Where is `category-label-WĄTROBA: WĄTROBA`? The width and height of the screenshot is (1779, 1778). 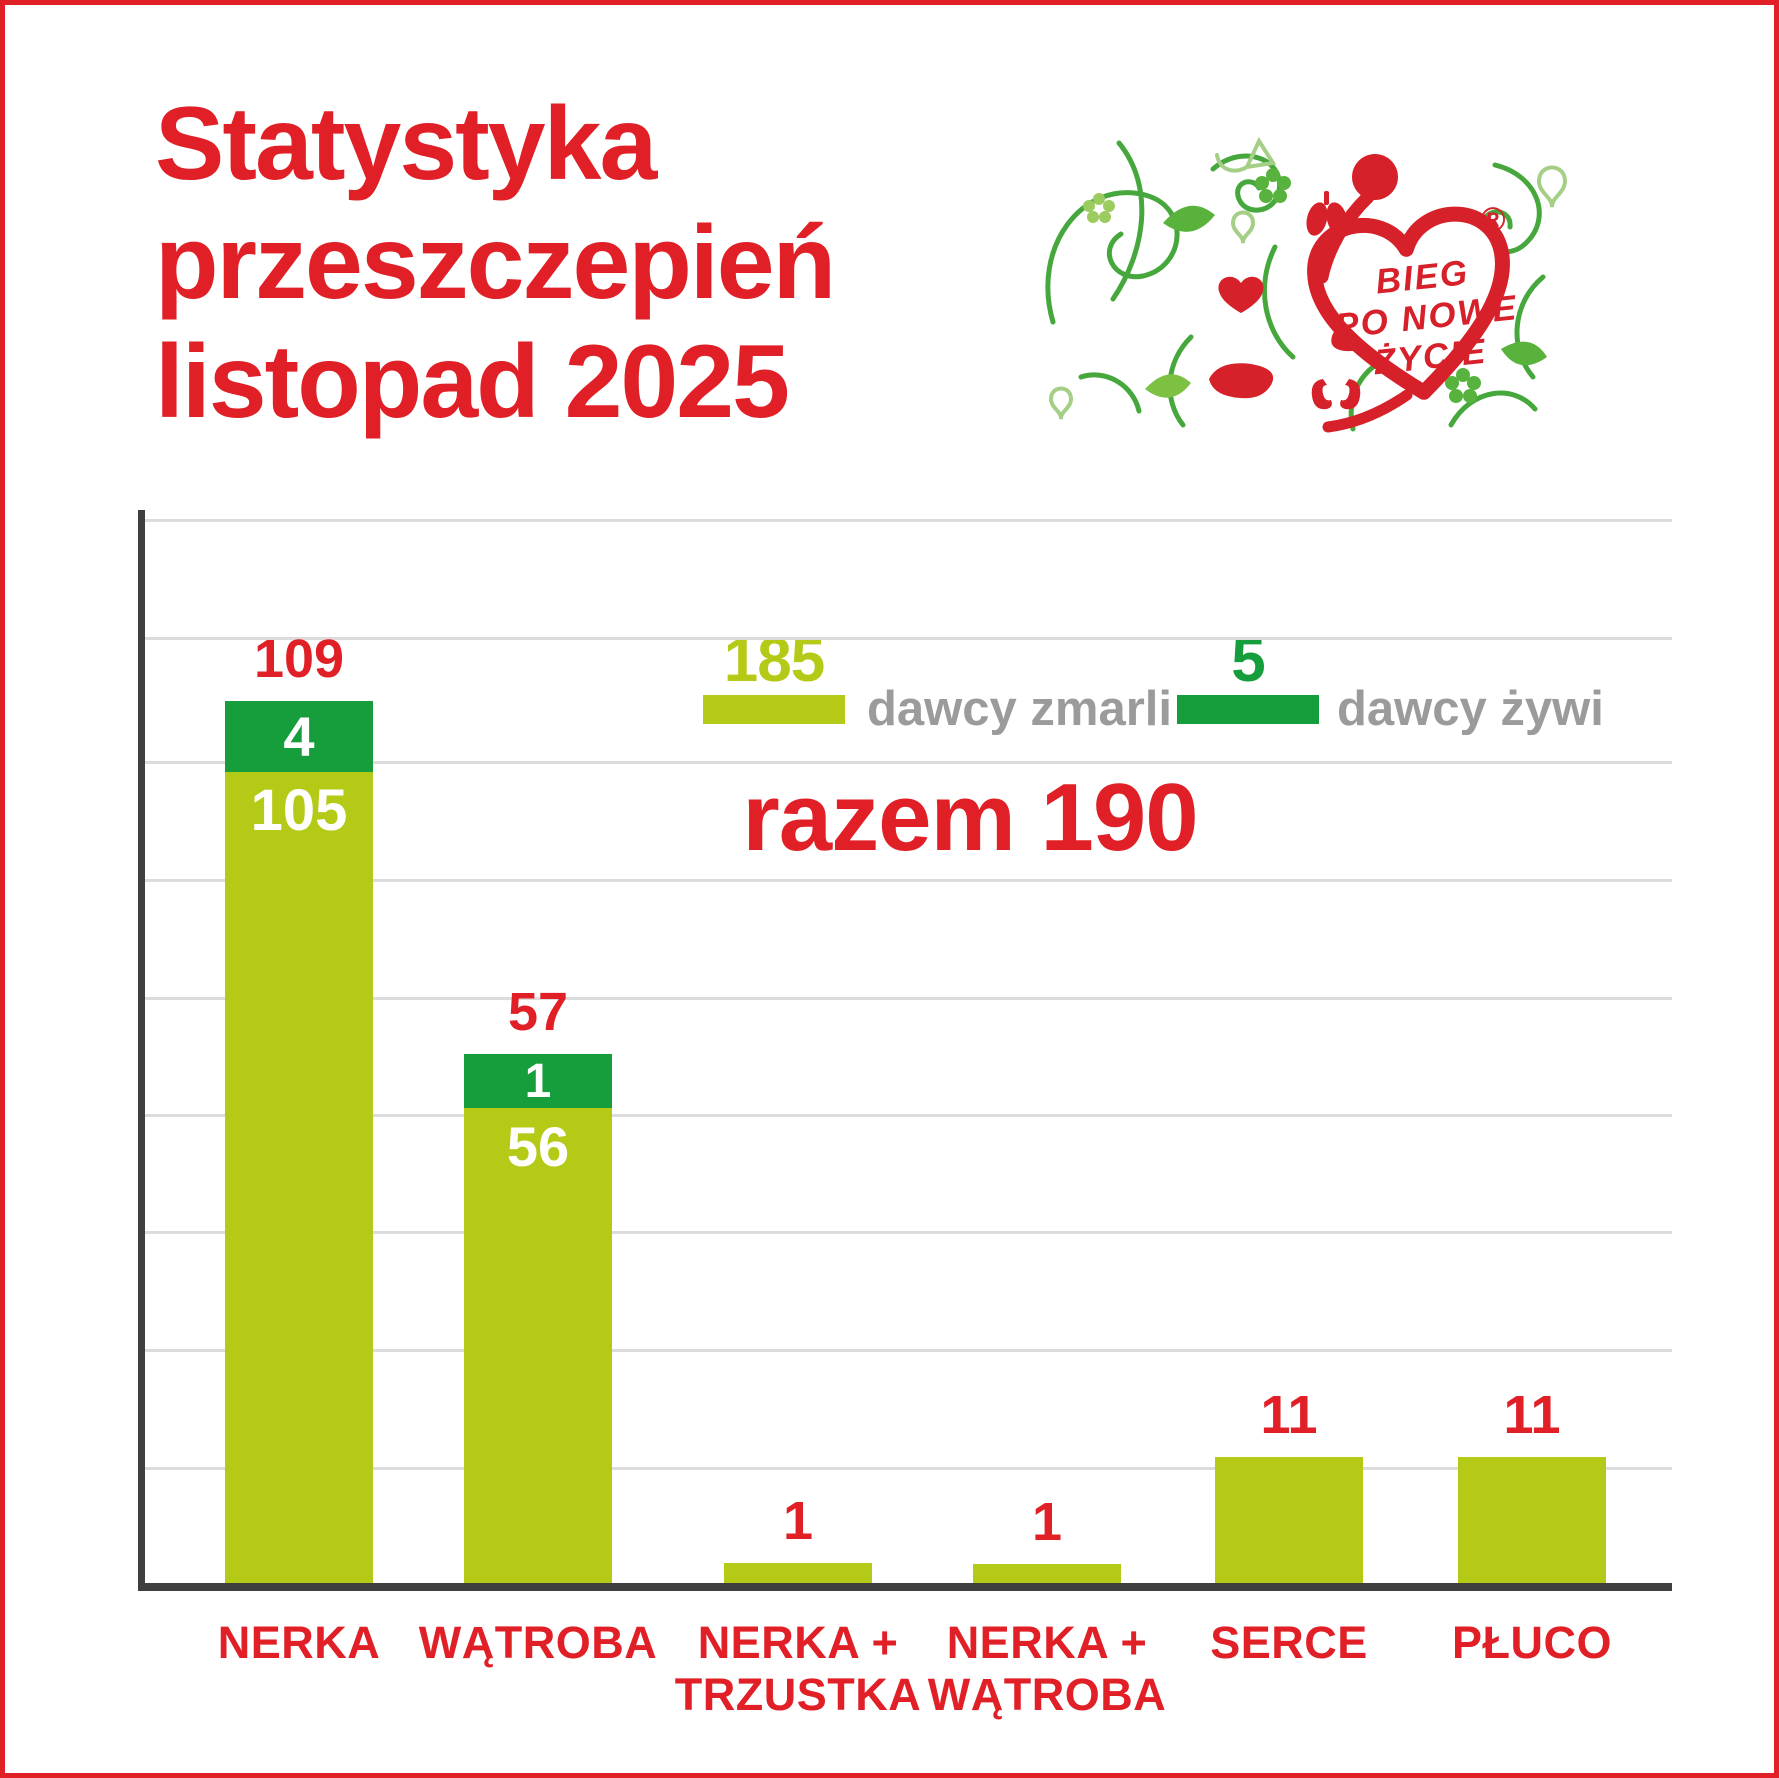 category-label-WĄTROBA: WĄTROBA is located at coordinates (538, 1643).